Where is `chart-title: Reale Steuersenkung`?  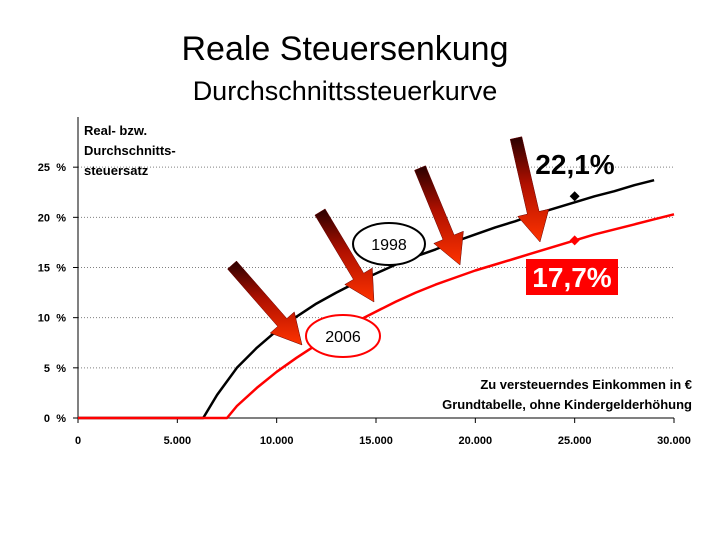 chart-title: Reale Steuersenkung is located at coordinates (345, 49).